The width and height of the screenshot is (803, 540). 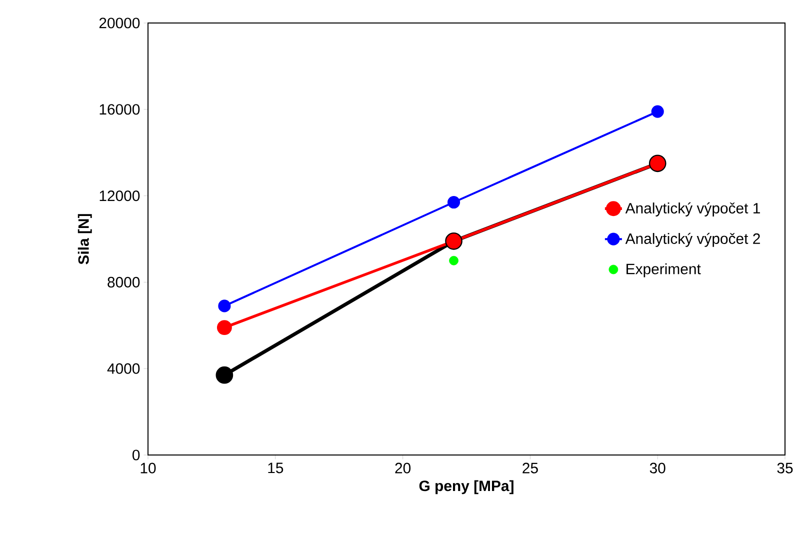 I want to click on x-tick-label: 10, so click(x=148, y=468).